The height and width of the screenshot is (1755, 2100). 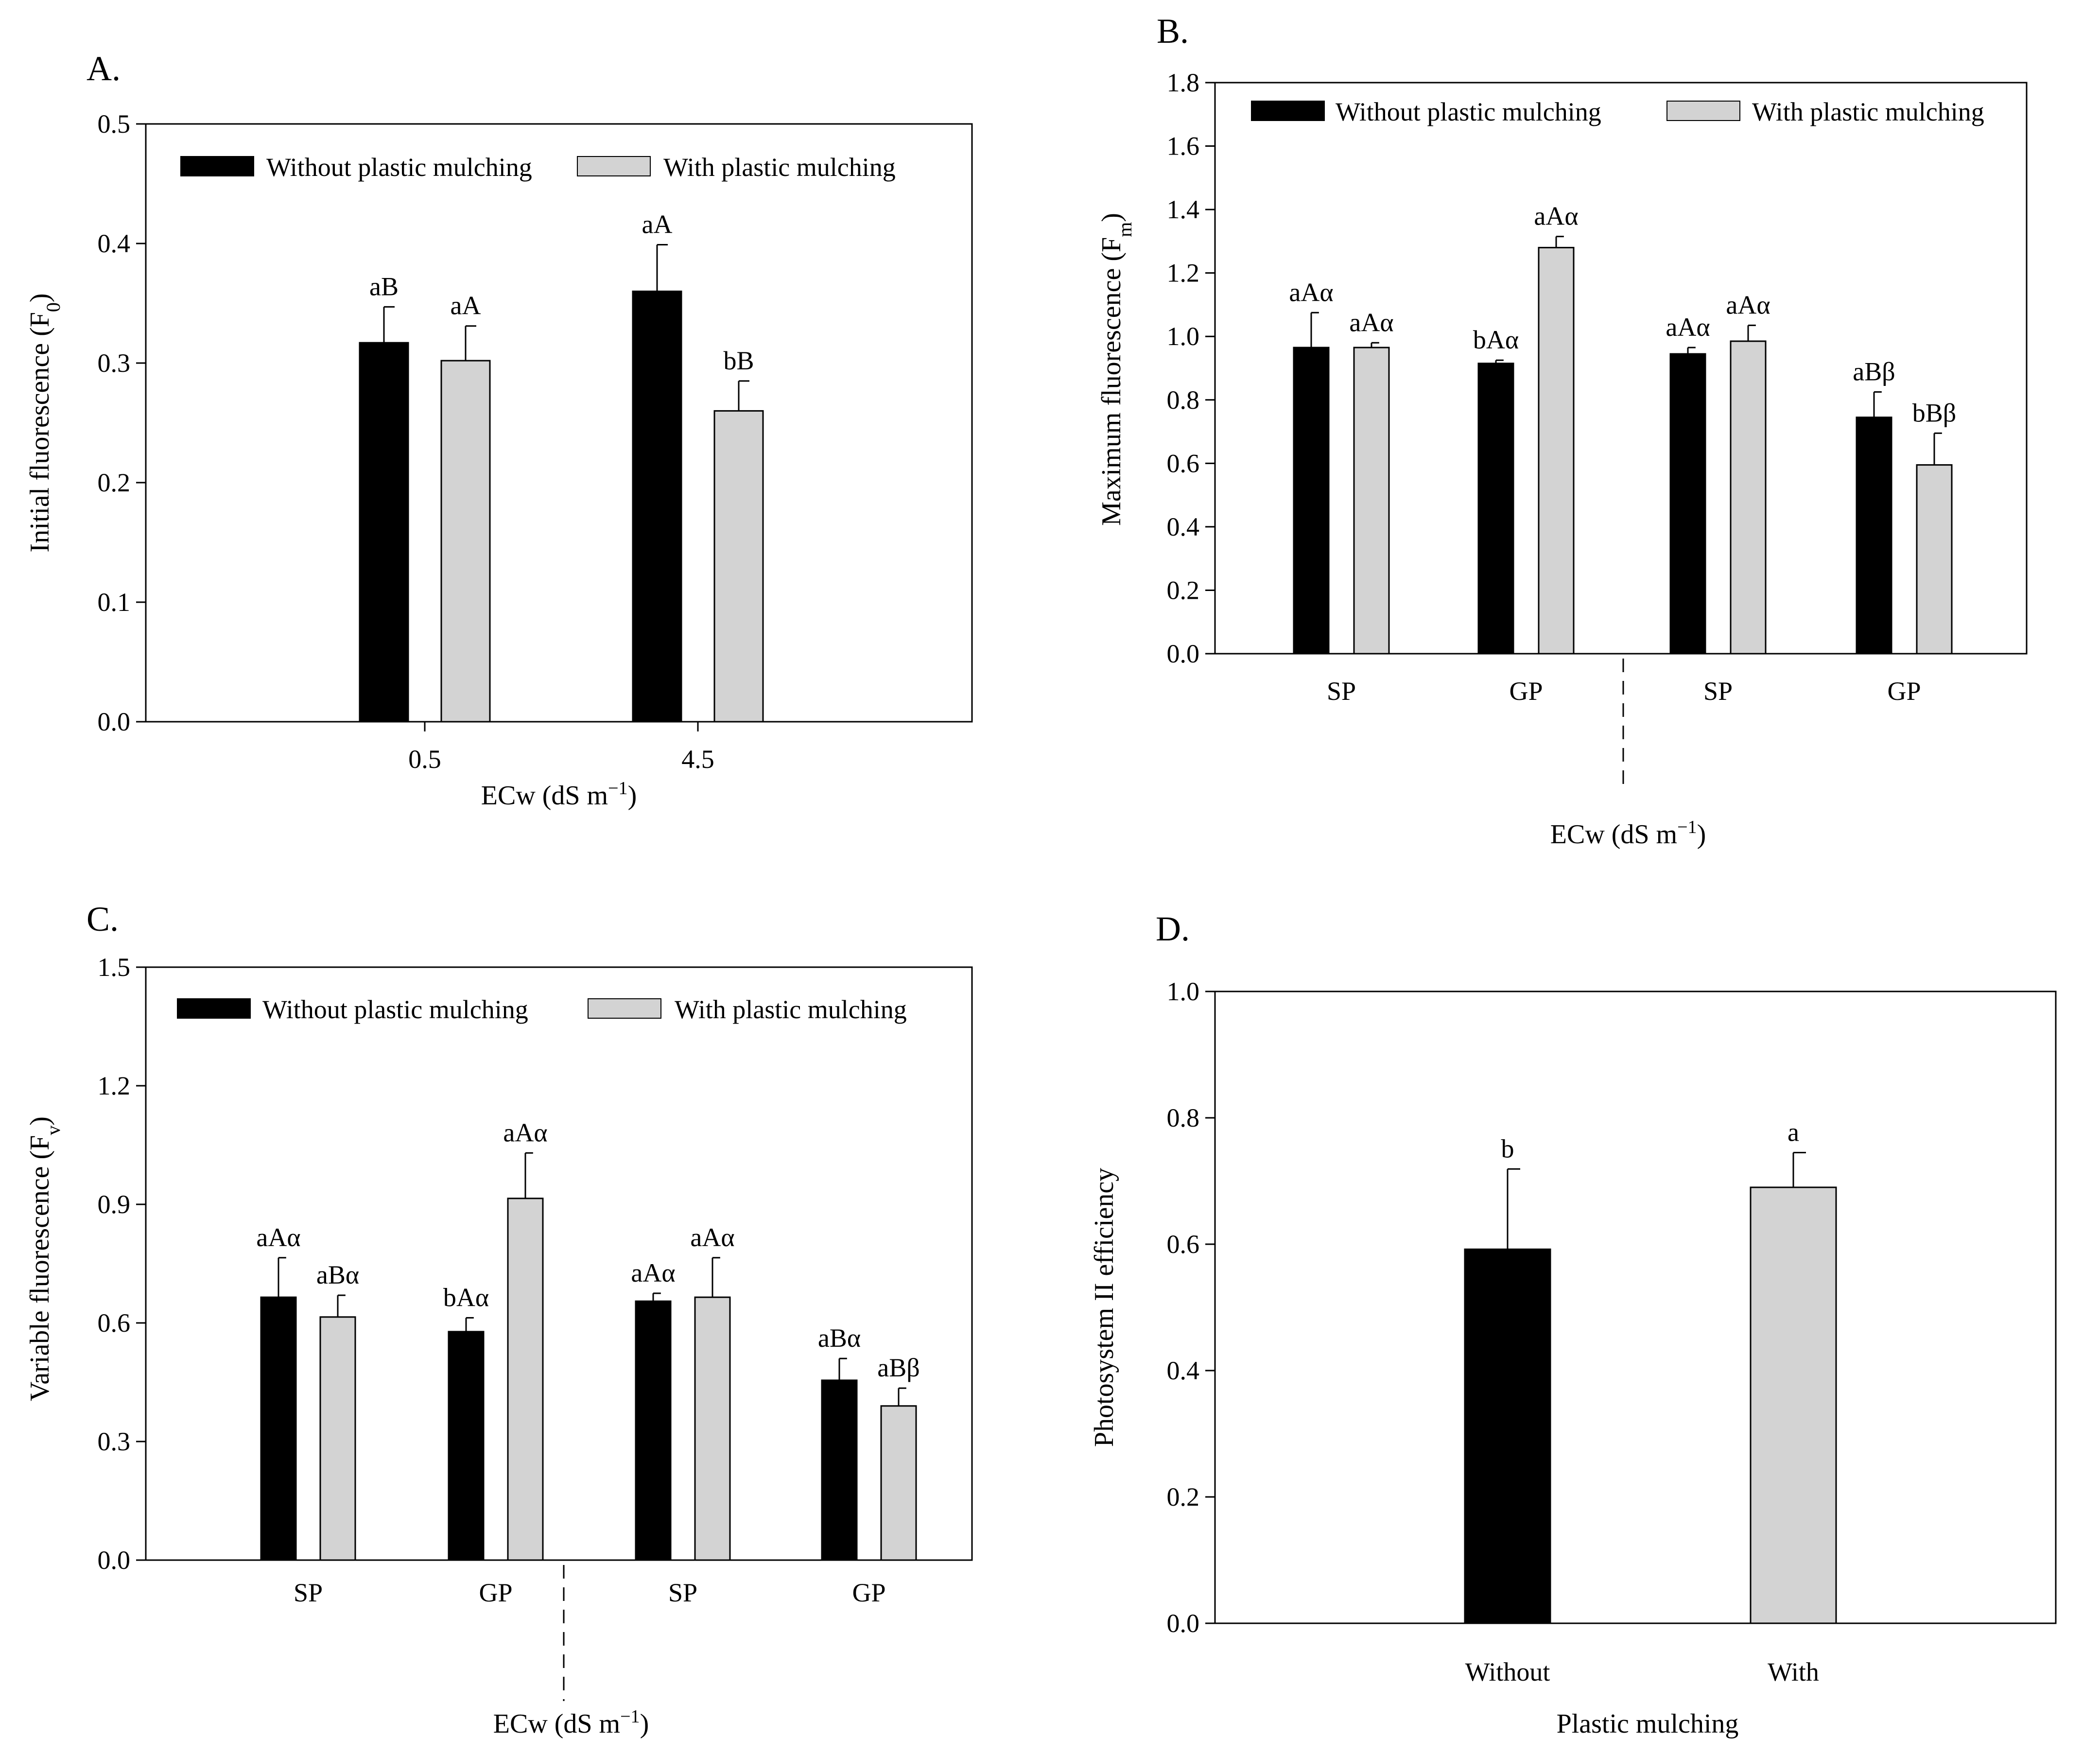 What do you see at coordinates (115, 1441) in the screenshot?
I see `y-tick-label: 0.3` at bounding box center [115, 1441].